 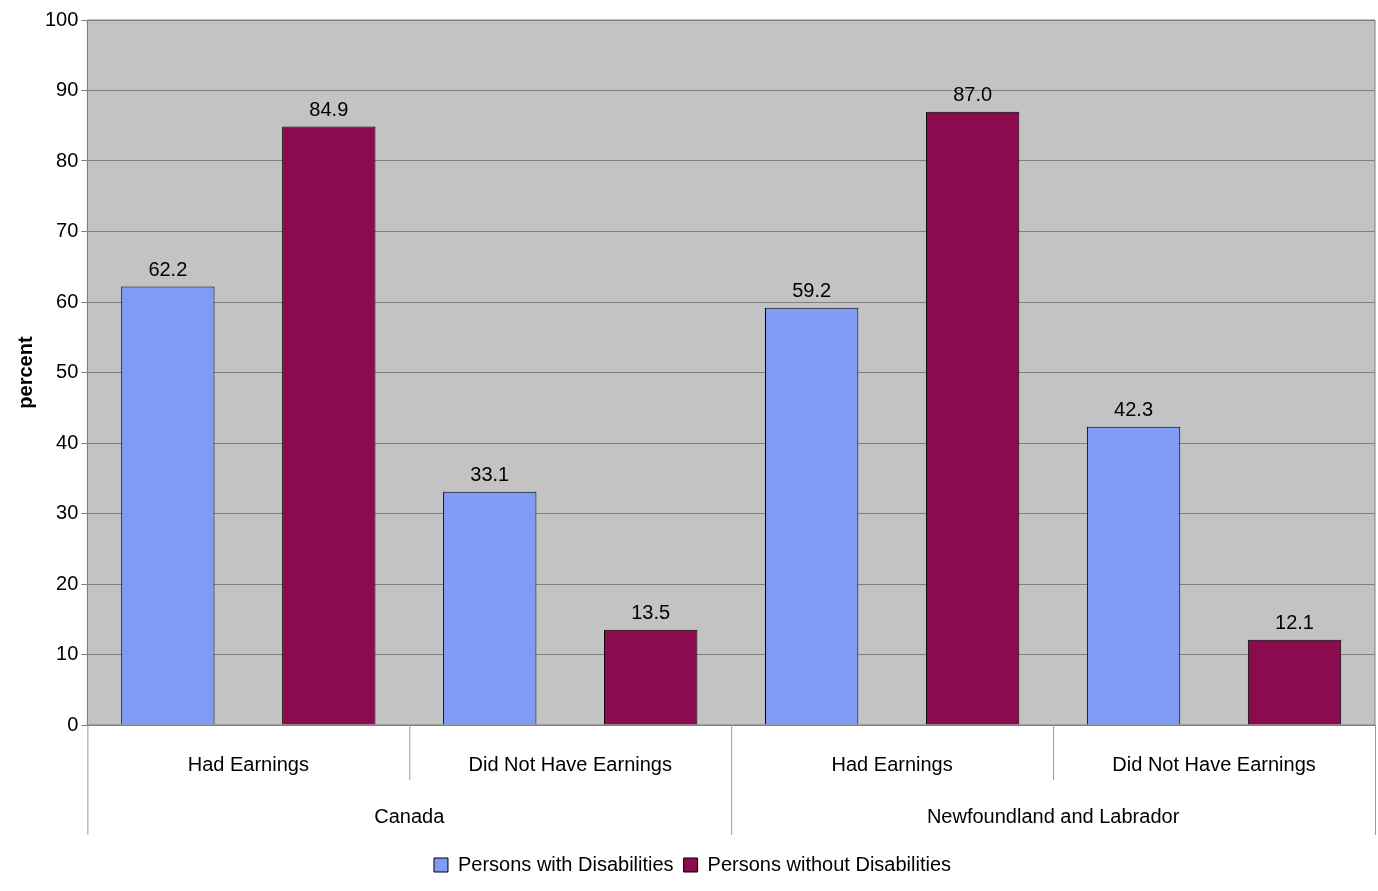 I want to click on y-axis-title: percent, so click(x=24, y=372).